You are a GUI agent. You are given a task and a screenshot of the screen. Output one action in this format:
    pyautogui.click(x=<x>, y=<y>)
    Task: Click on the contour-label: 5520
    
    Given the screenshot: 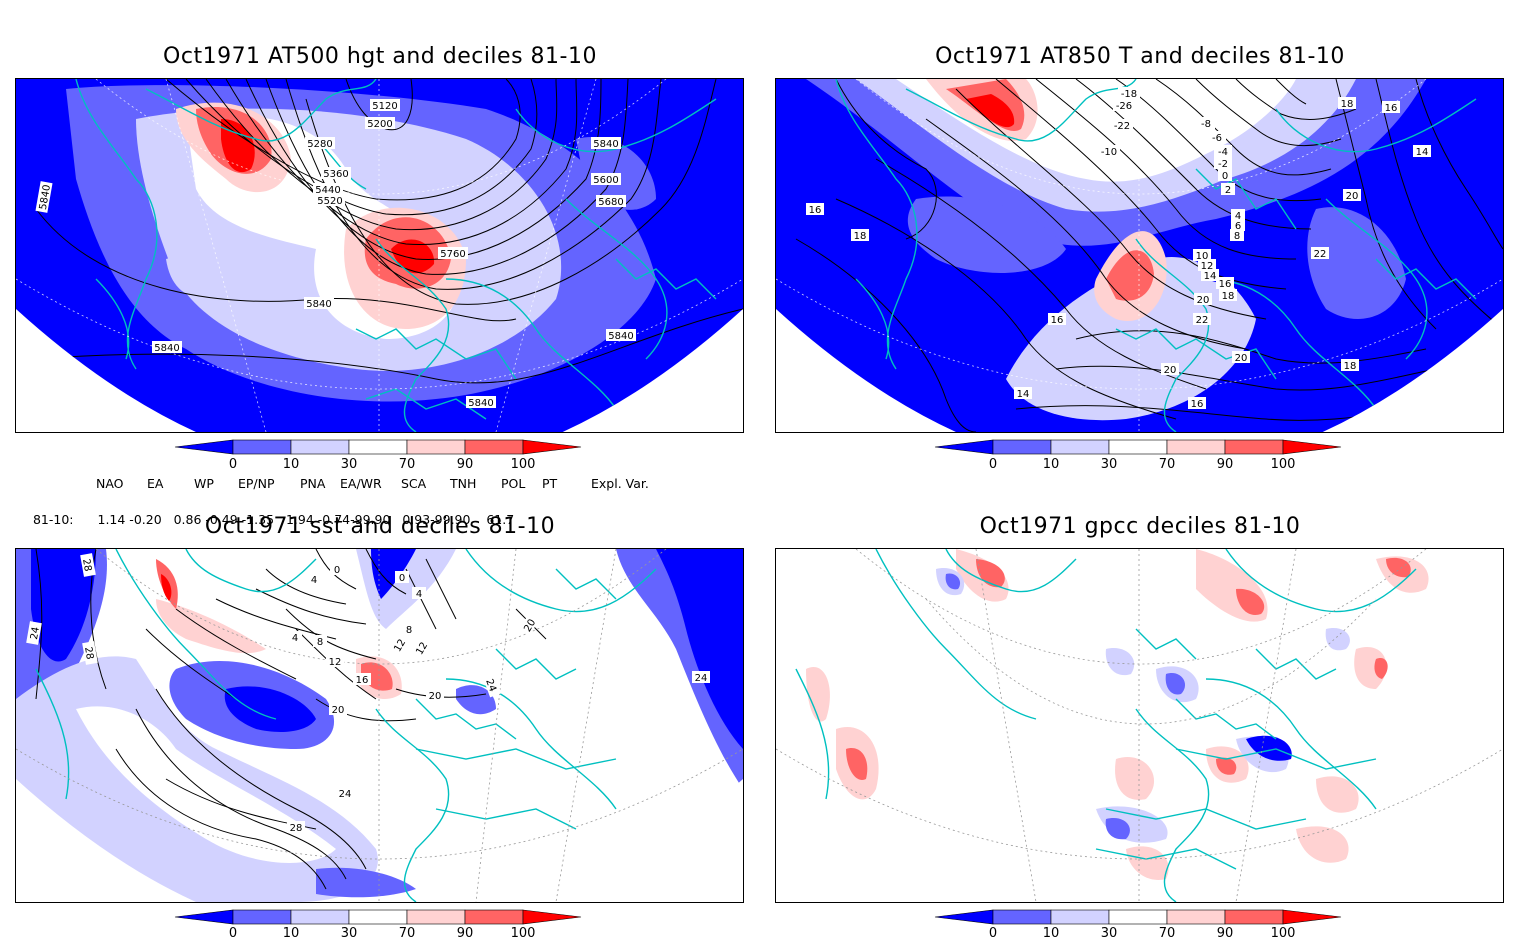 What is the action you would take?
    pyautogui.click(x=330, y=200)
    